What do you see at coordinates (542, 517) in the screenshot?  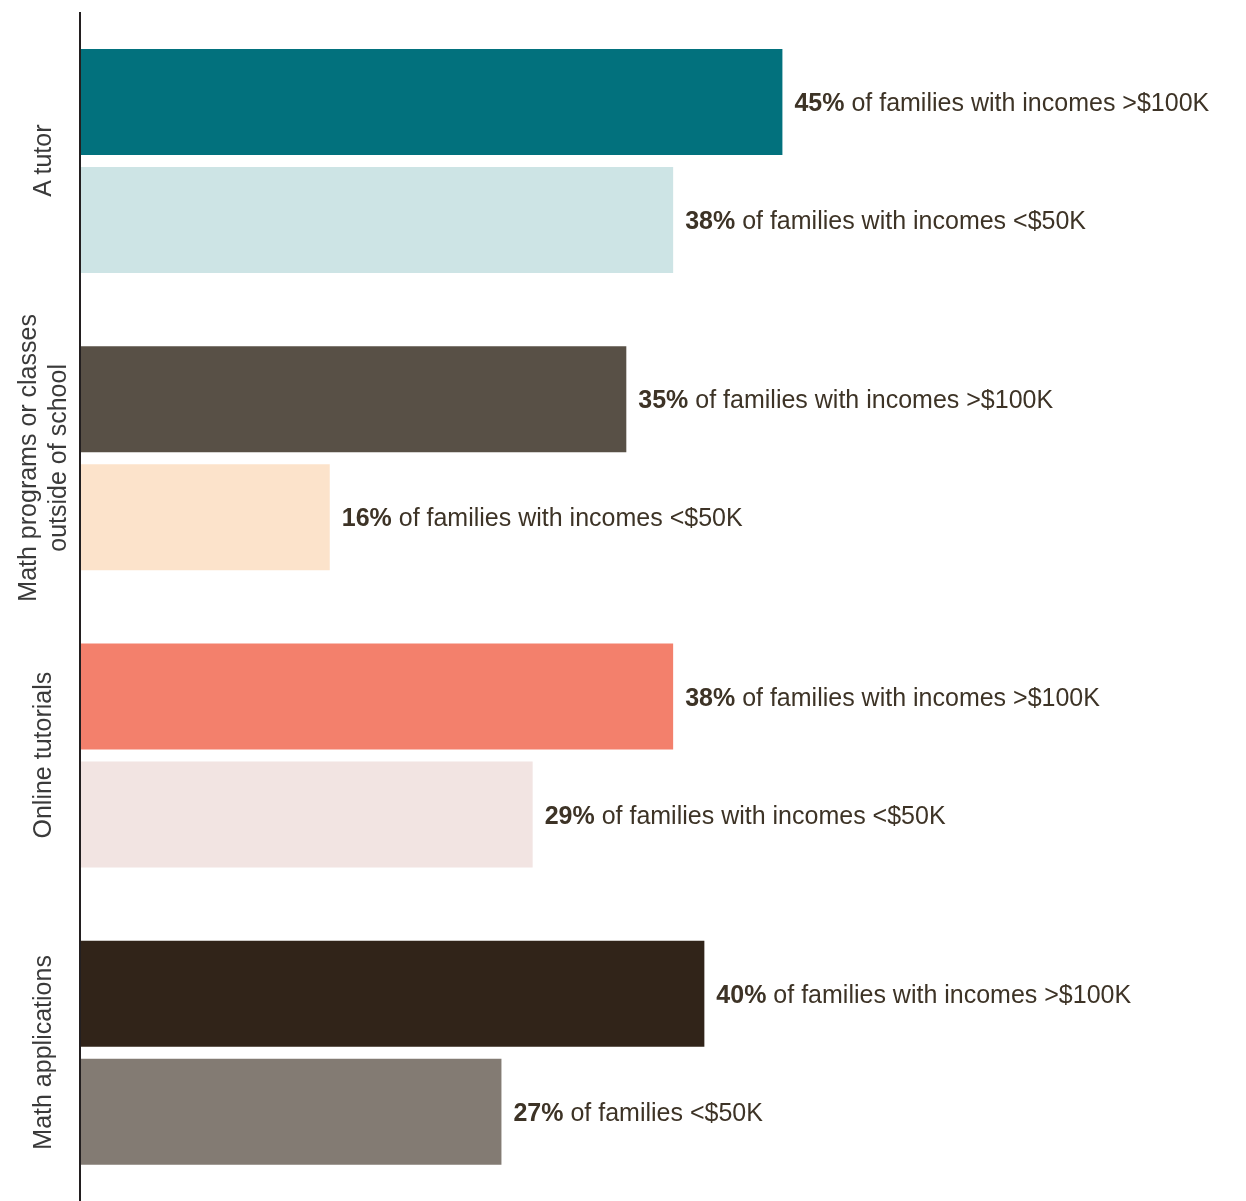 I see `data-label: 16% of families with incomes <$50K` at bounding box center [542, 517].